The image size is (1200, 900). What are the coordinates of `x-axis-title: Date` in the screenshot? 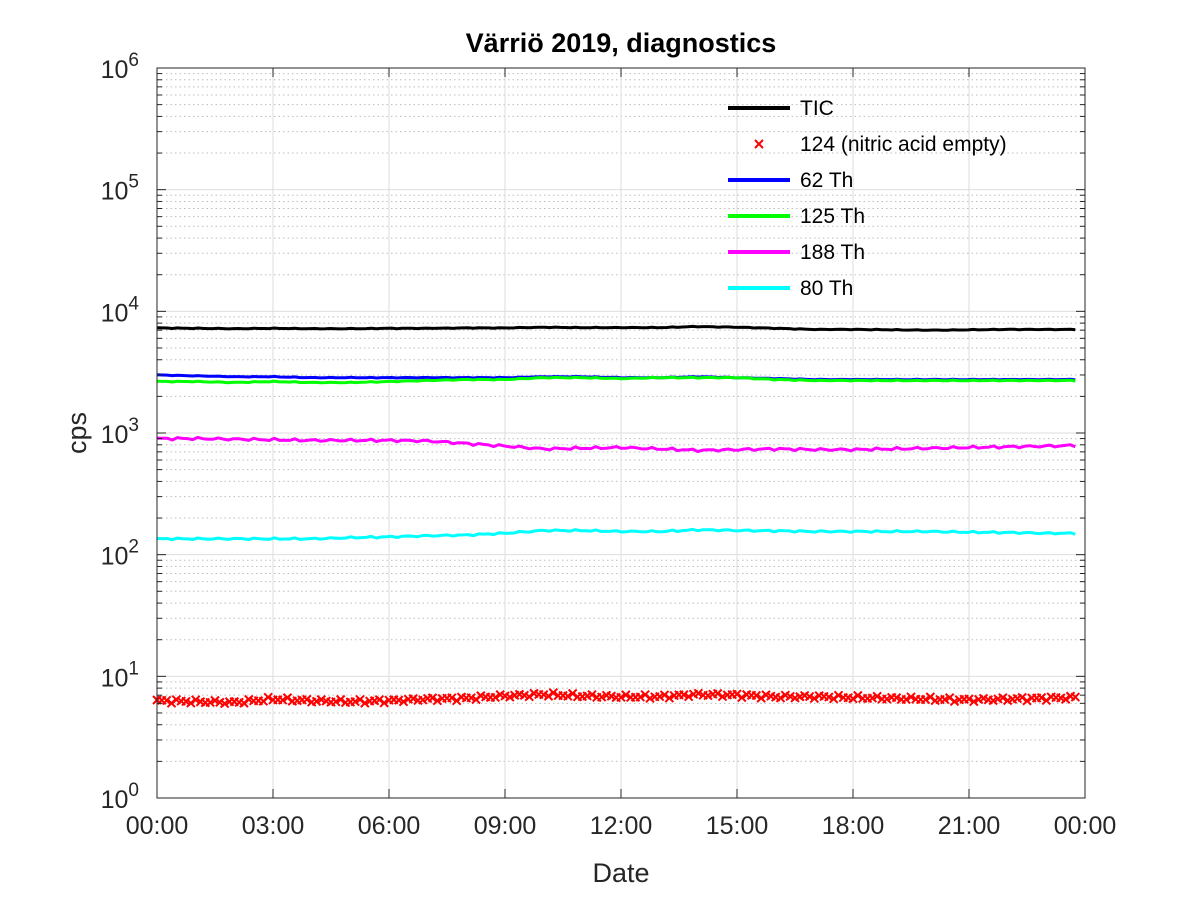 It's located at (620, 873).